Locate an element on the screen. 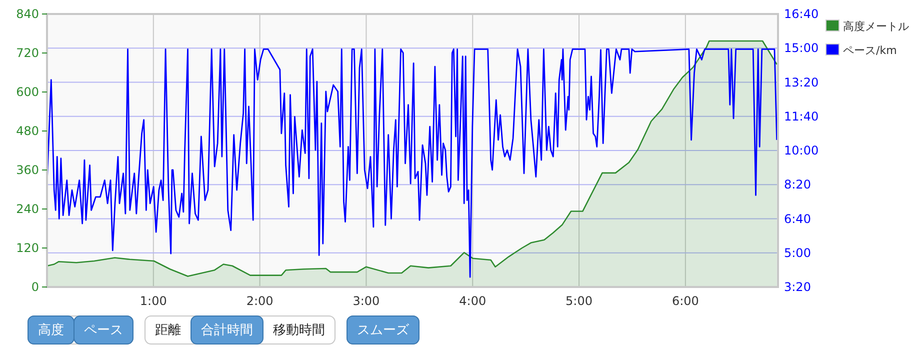 The height and width of the screenshot is (356, 916). text: 高度 is located at coordinates (51, 330).